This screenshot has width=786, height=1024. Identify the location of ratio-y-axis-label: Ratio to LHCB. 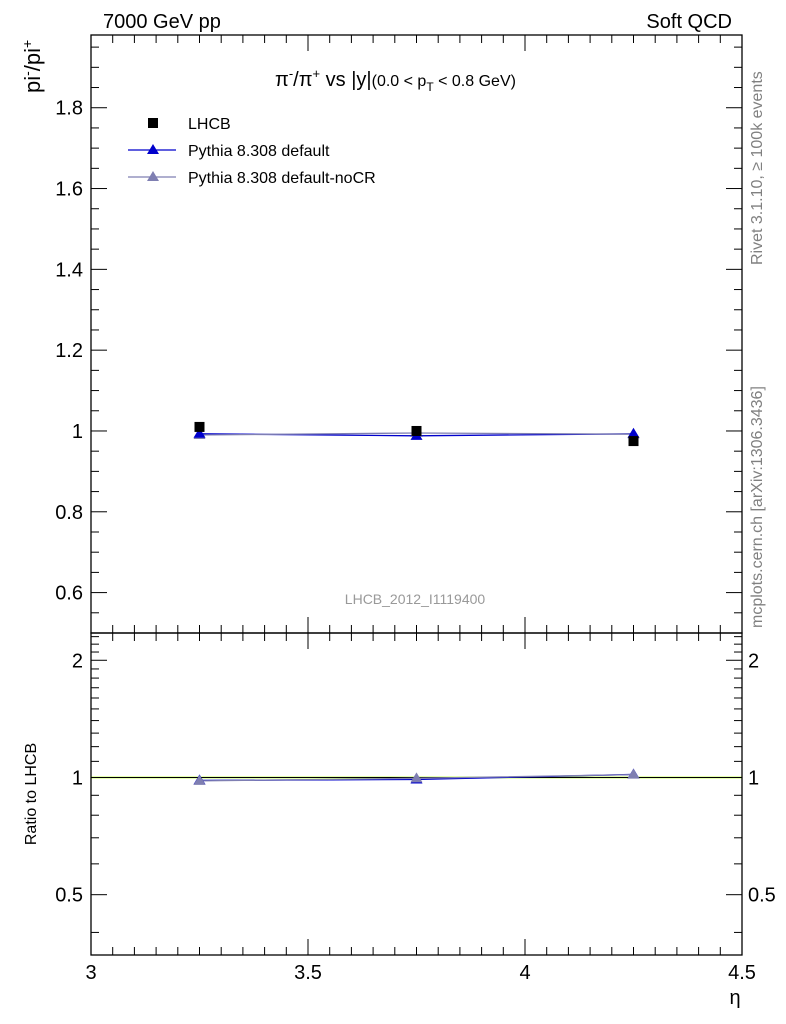
(31, 794).